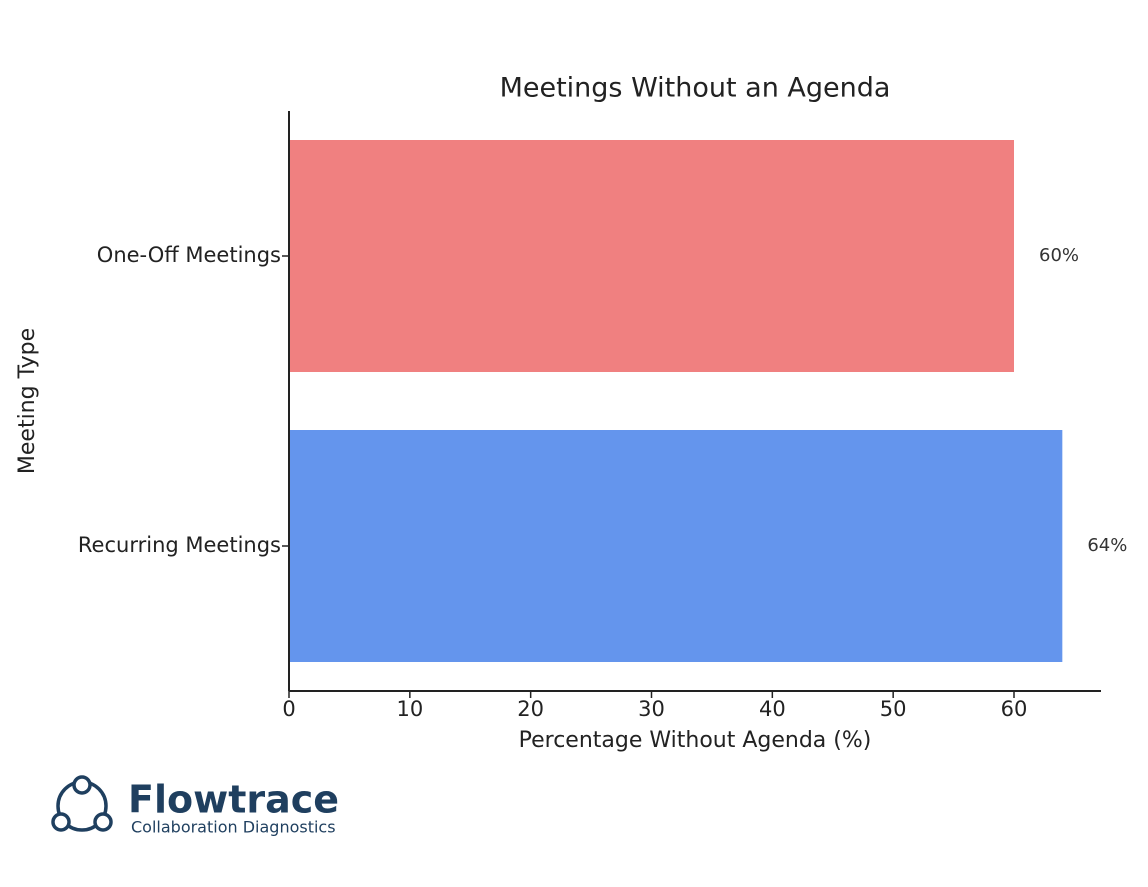 This screenshot has width=1148, height=887. What do you see at coordinates (189, 255) in the screenshot?
I see `y-tick-label: One-Off Meetings` at bounding box center [189, 255].